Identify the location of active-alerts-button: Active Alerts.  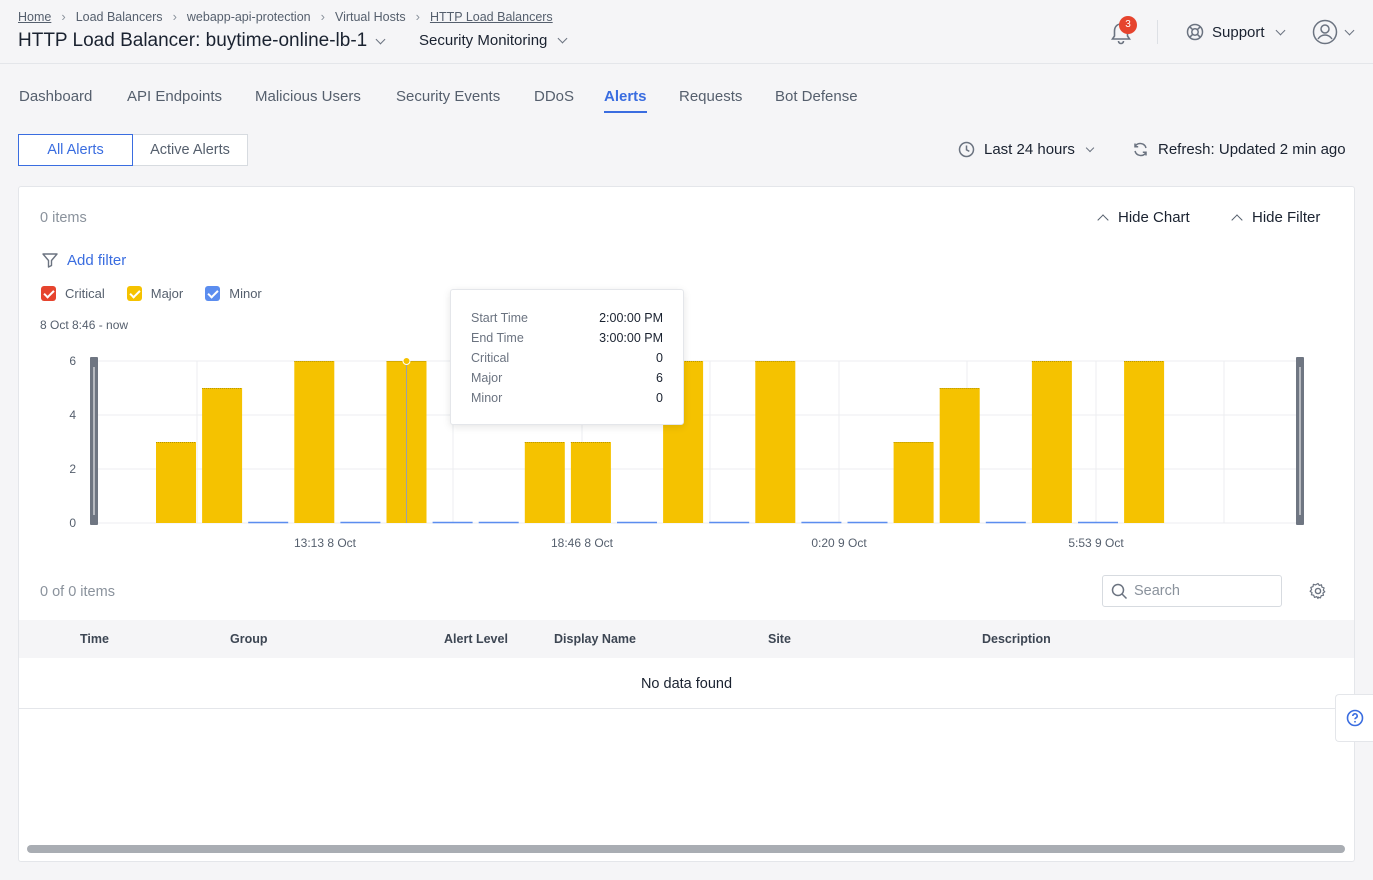
(190, 150).